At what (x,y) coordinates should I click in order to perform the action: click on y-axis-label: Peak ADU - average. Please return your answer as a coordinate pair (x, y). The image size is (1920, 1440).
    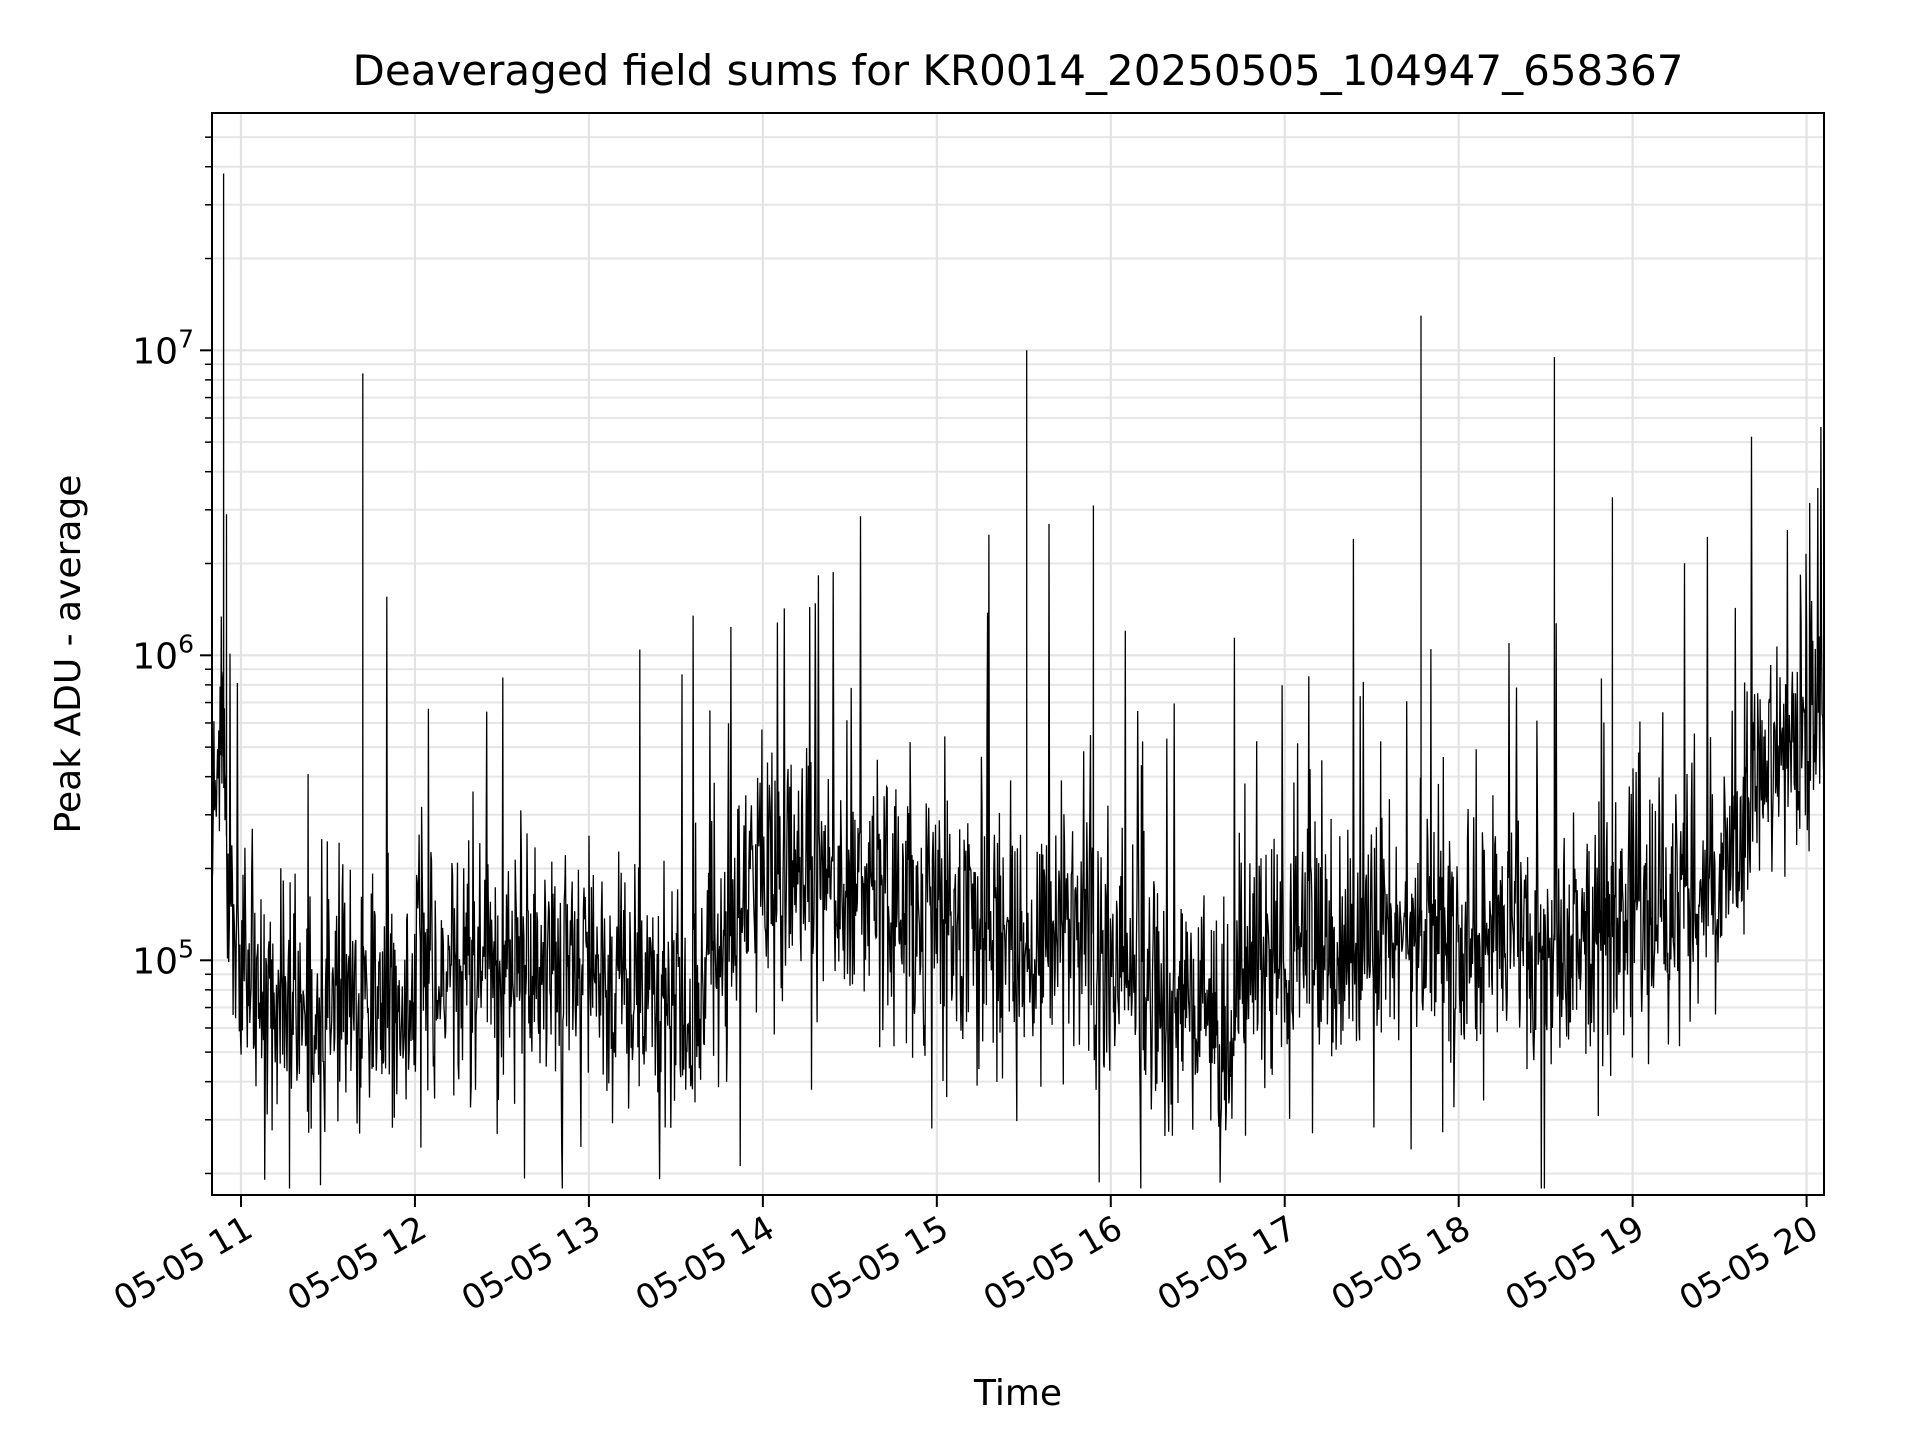
    Looking at the image, I should click on (68, 654).